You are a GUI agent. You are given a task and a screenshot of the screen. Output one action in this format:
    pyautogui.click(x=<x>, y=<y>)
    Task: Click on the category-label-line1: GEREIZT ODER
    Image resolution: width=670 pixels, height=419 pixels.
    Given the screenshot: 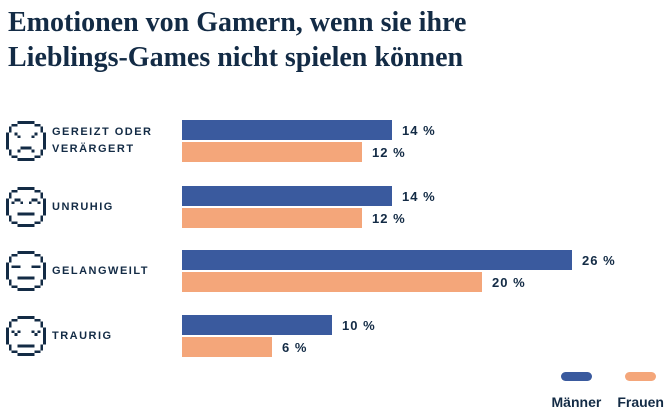 What is the action you would take?
    pyautogui.click(x=102, y=132)
    